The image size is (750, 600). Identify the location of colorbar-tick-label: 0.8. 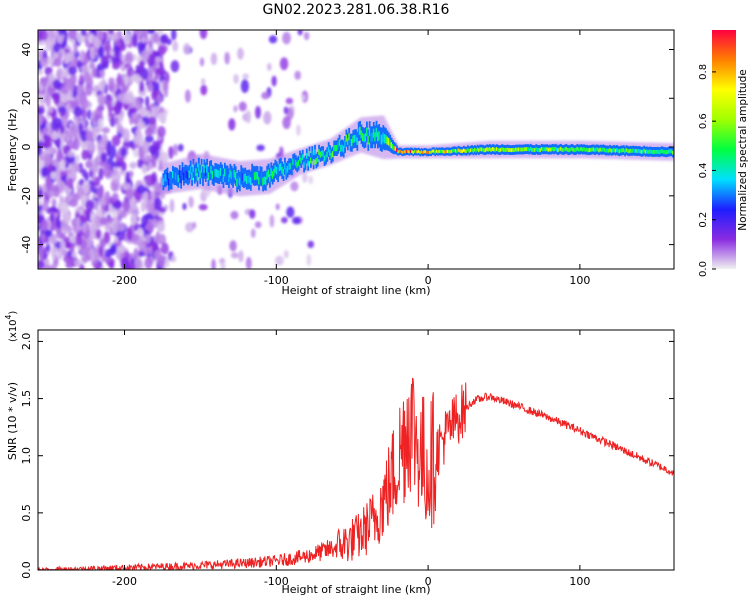
(703, 72).